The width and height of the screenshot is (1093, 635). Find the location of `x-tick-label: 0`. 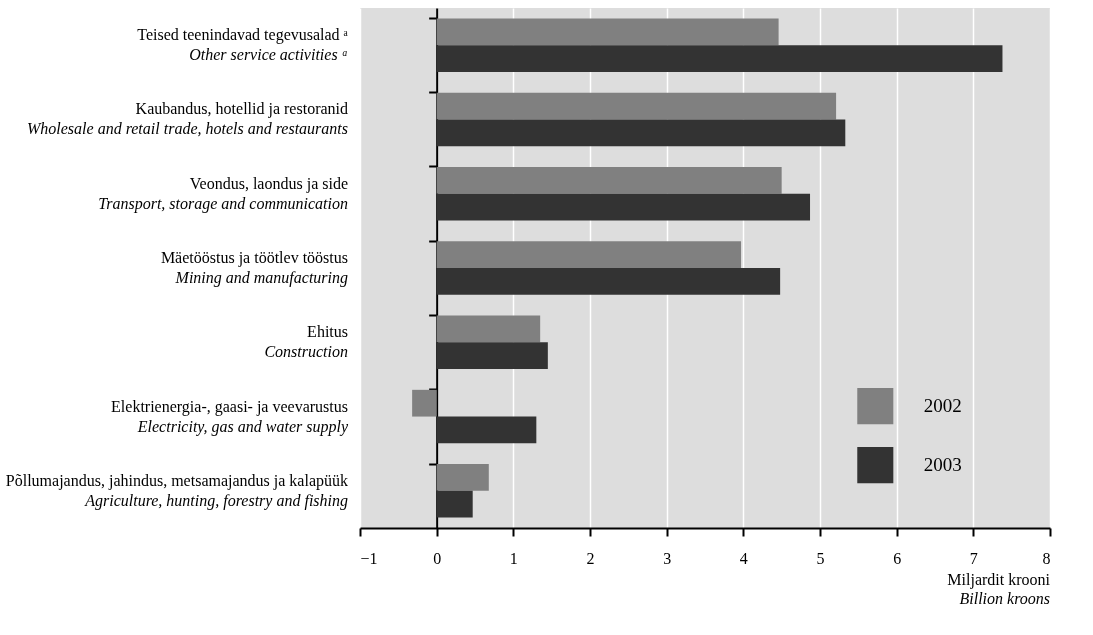

x-tick-label: 0 is located at coordinates (437, 558).